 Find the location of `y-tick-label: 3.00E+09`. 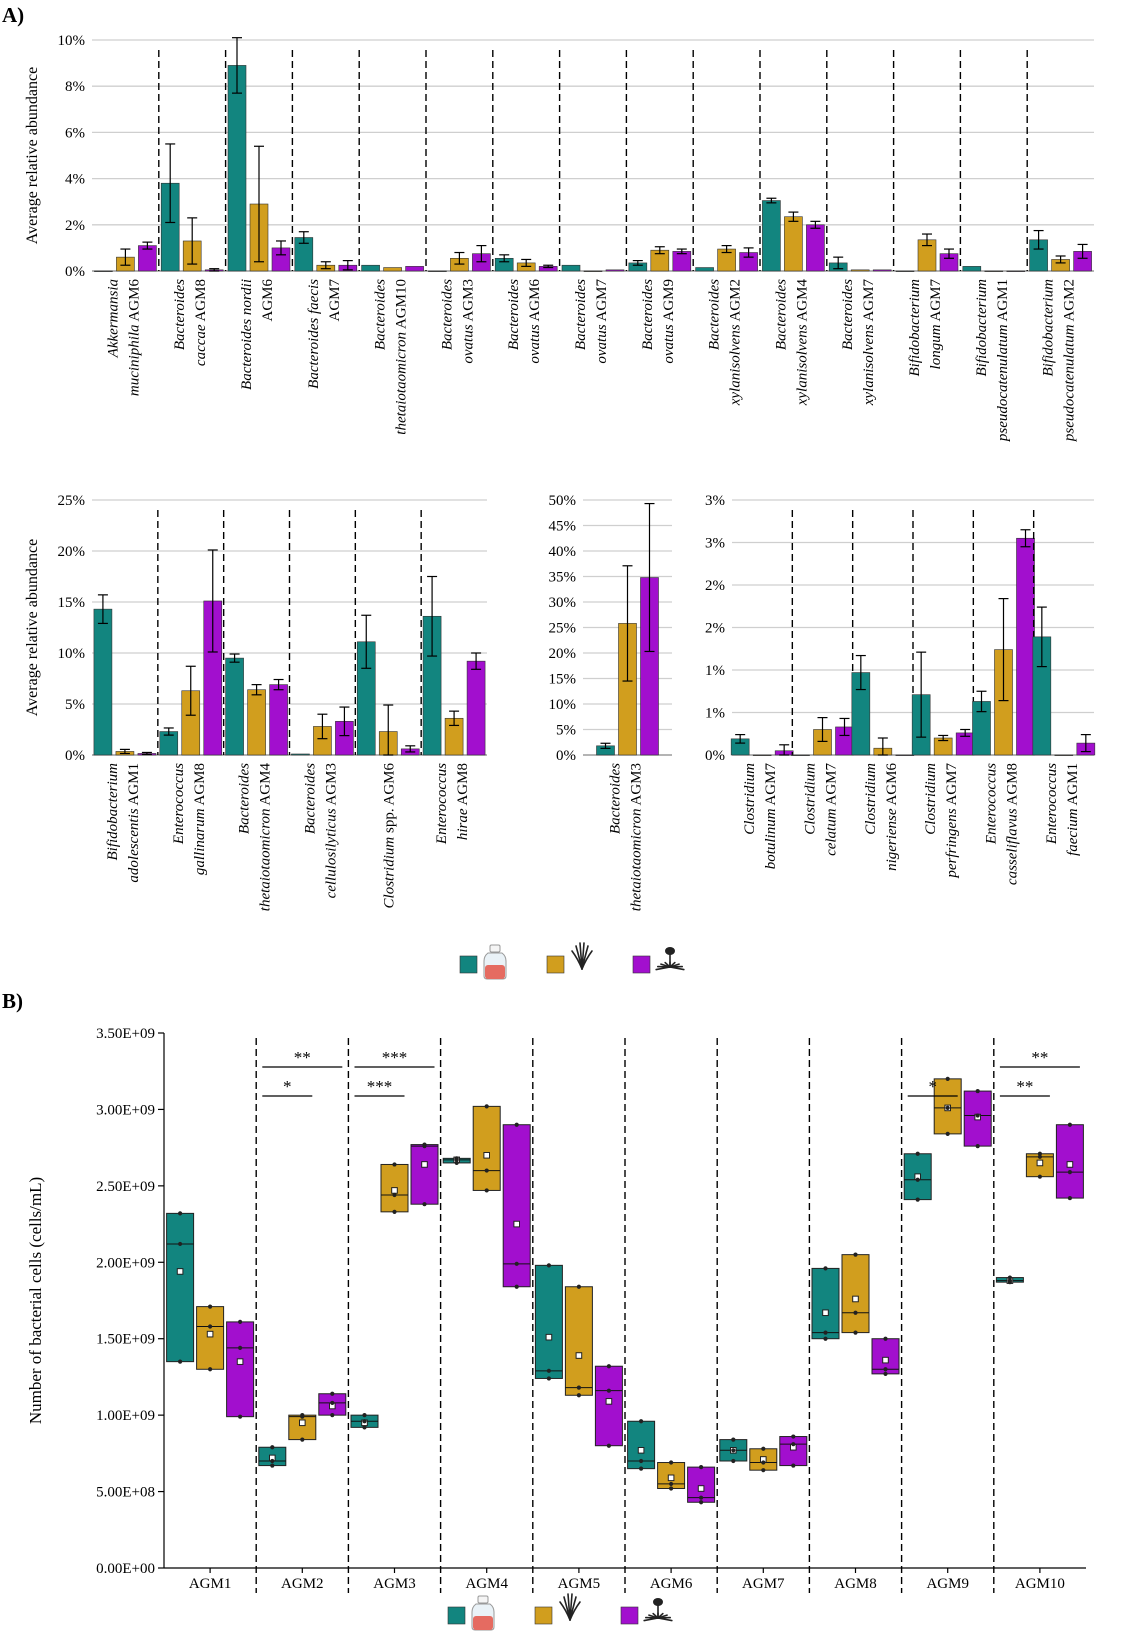

y-tick-label: 3.00E+09 is located at coordinates (125, 1110).